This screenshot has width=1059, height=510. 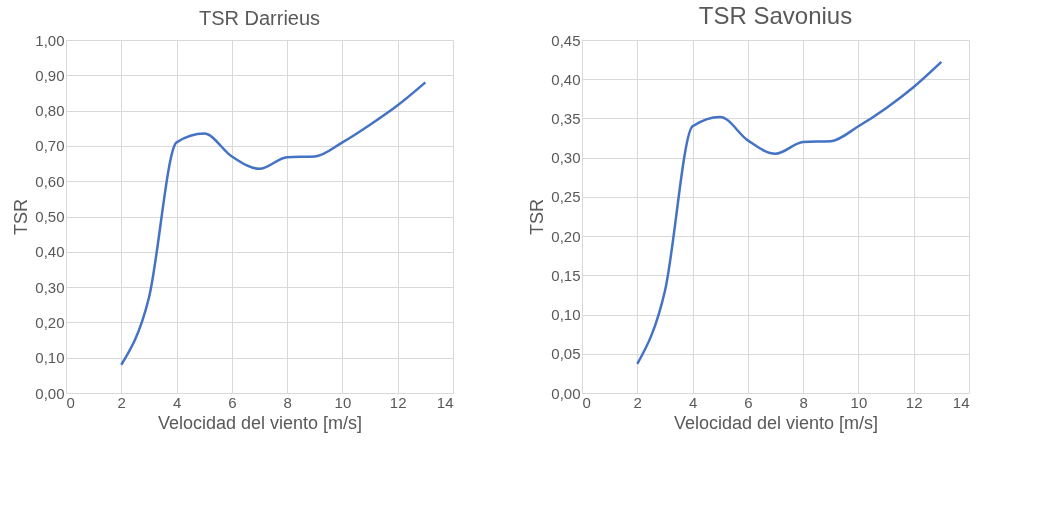 What do you see at coordinates (50, 40) in the screenshot?
I see `y-tick-label: 1,00` at bounding box center [50, 40].